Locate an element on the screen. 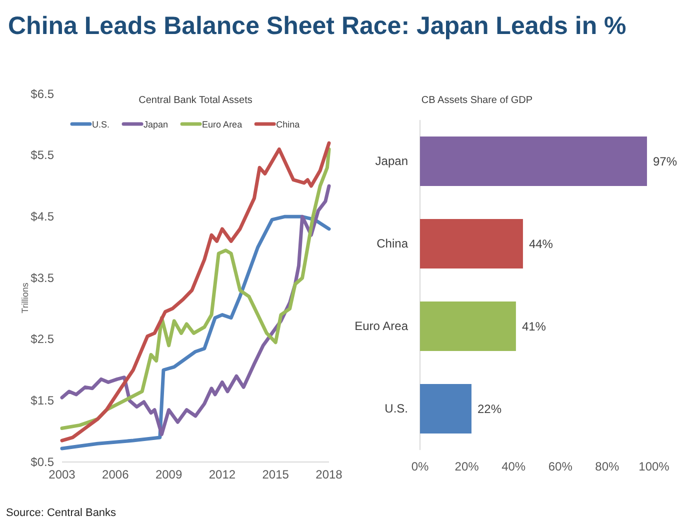 The image size is (696, 523). x-tick-label: 2015 is located at coordinates (276, 475).